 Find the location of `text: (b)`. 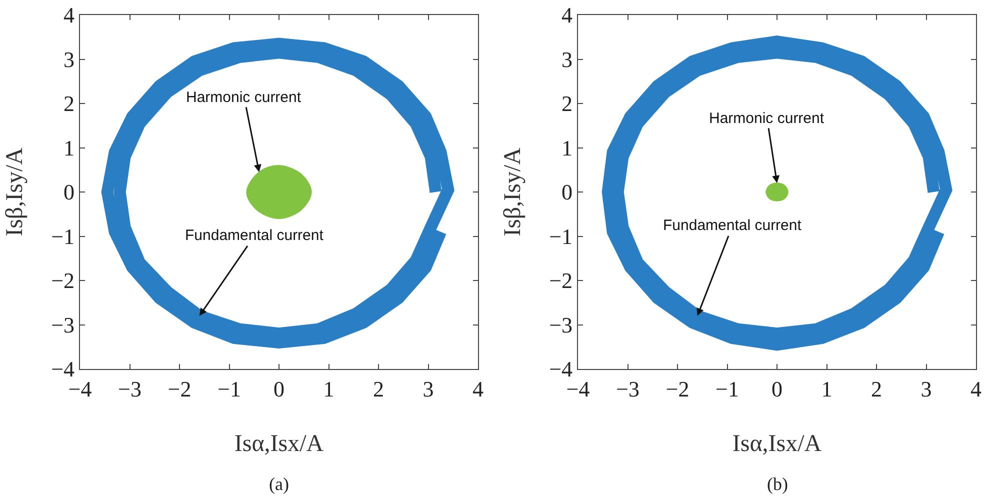

text: (b) is located at coordinates (777, 484).